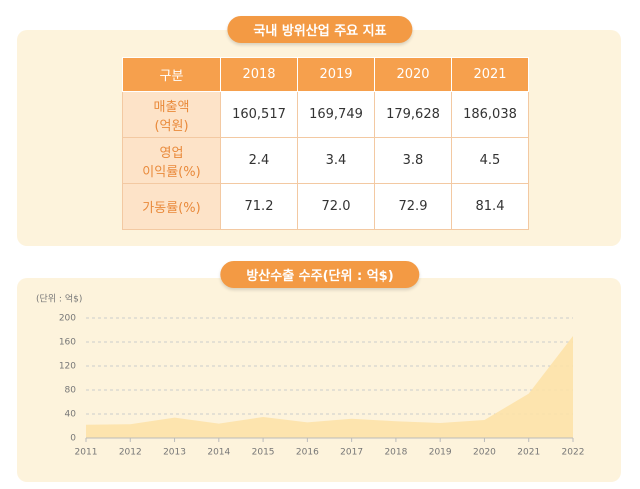  What do you see at coordinates (67, 367) in the screenshot?
I see `y-tick-label: 120` at bounding box center [67, 367].